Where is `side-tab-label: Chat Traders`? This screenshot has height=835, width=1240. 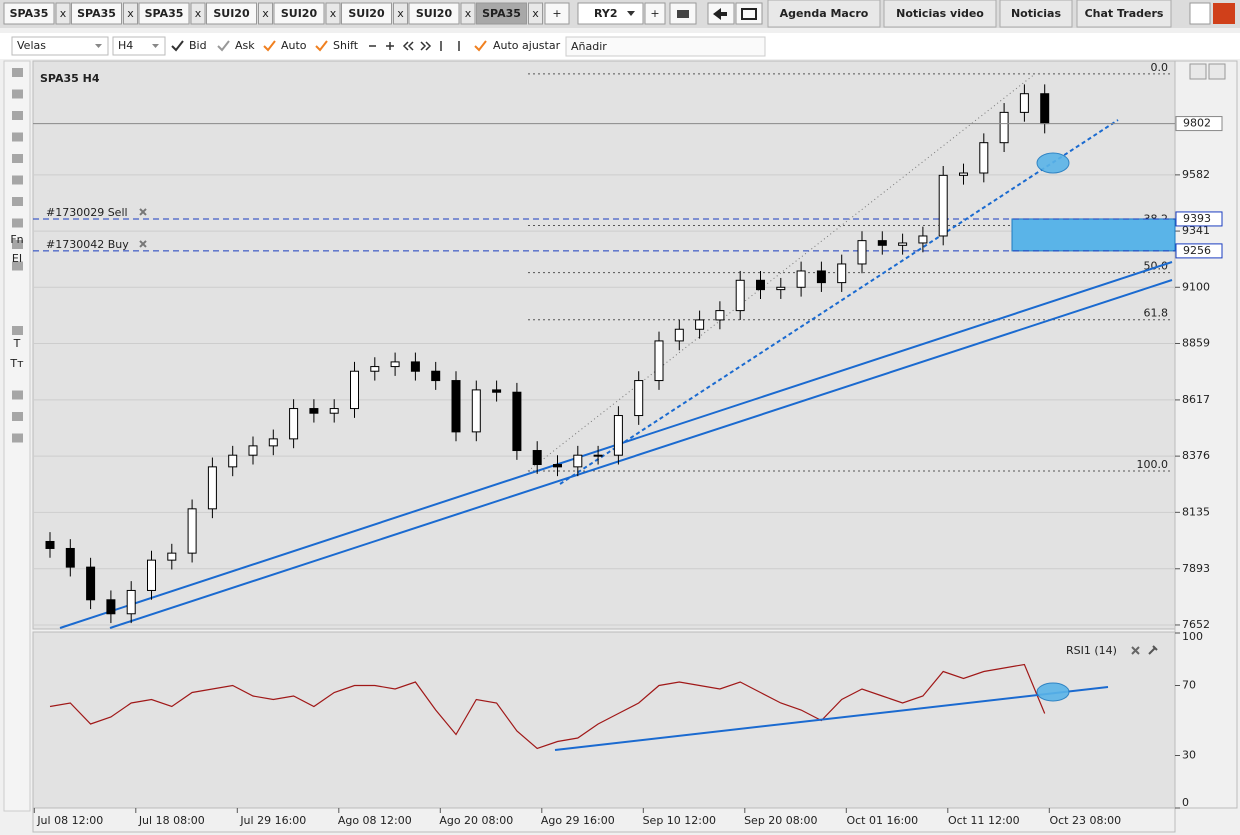
side-tab-label: Chat Traders is located at coordinates (1124, 13).